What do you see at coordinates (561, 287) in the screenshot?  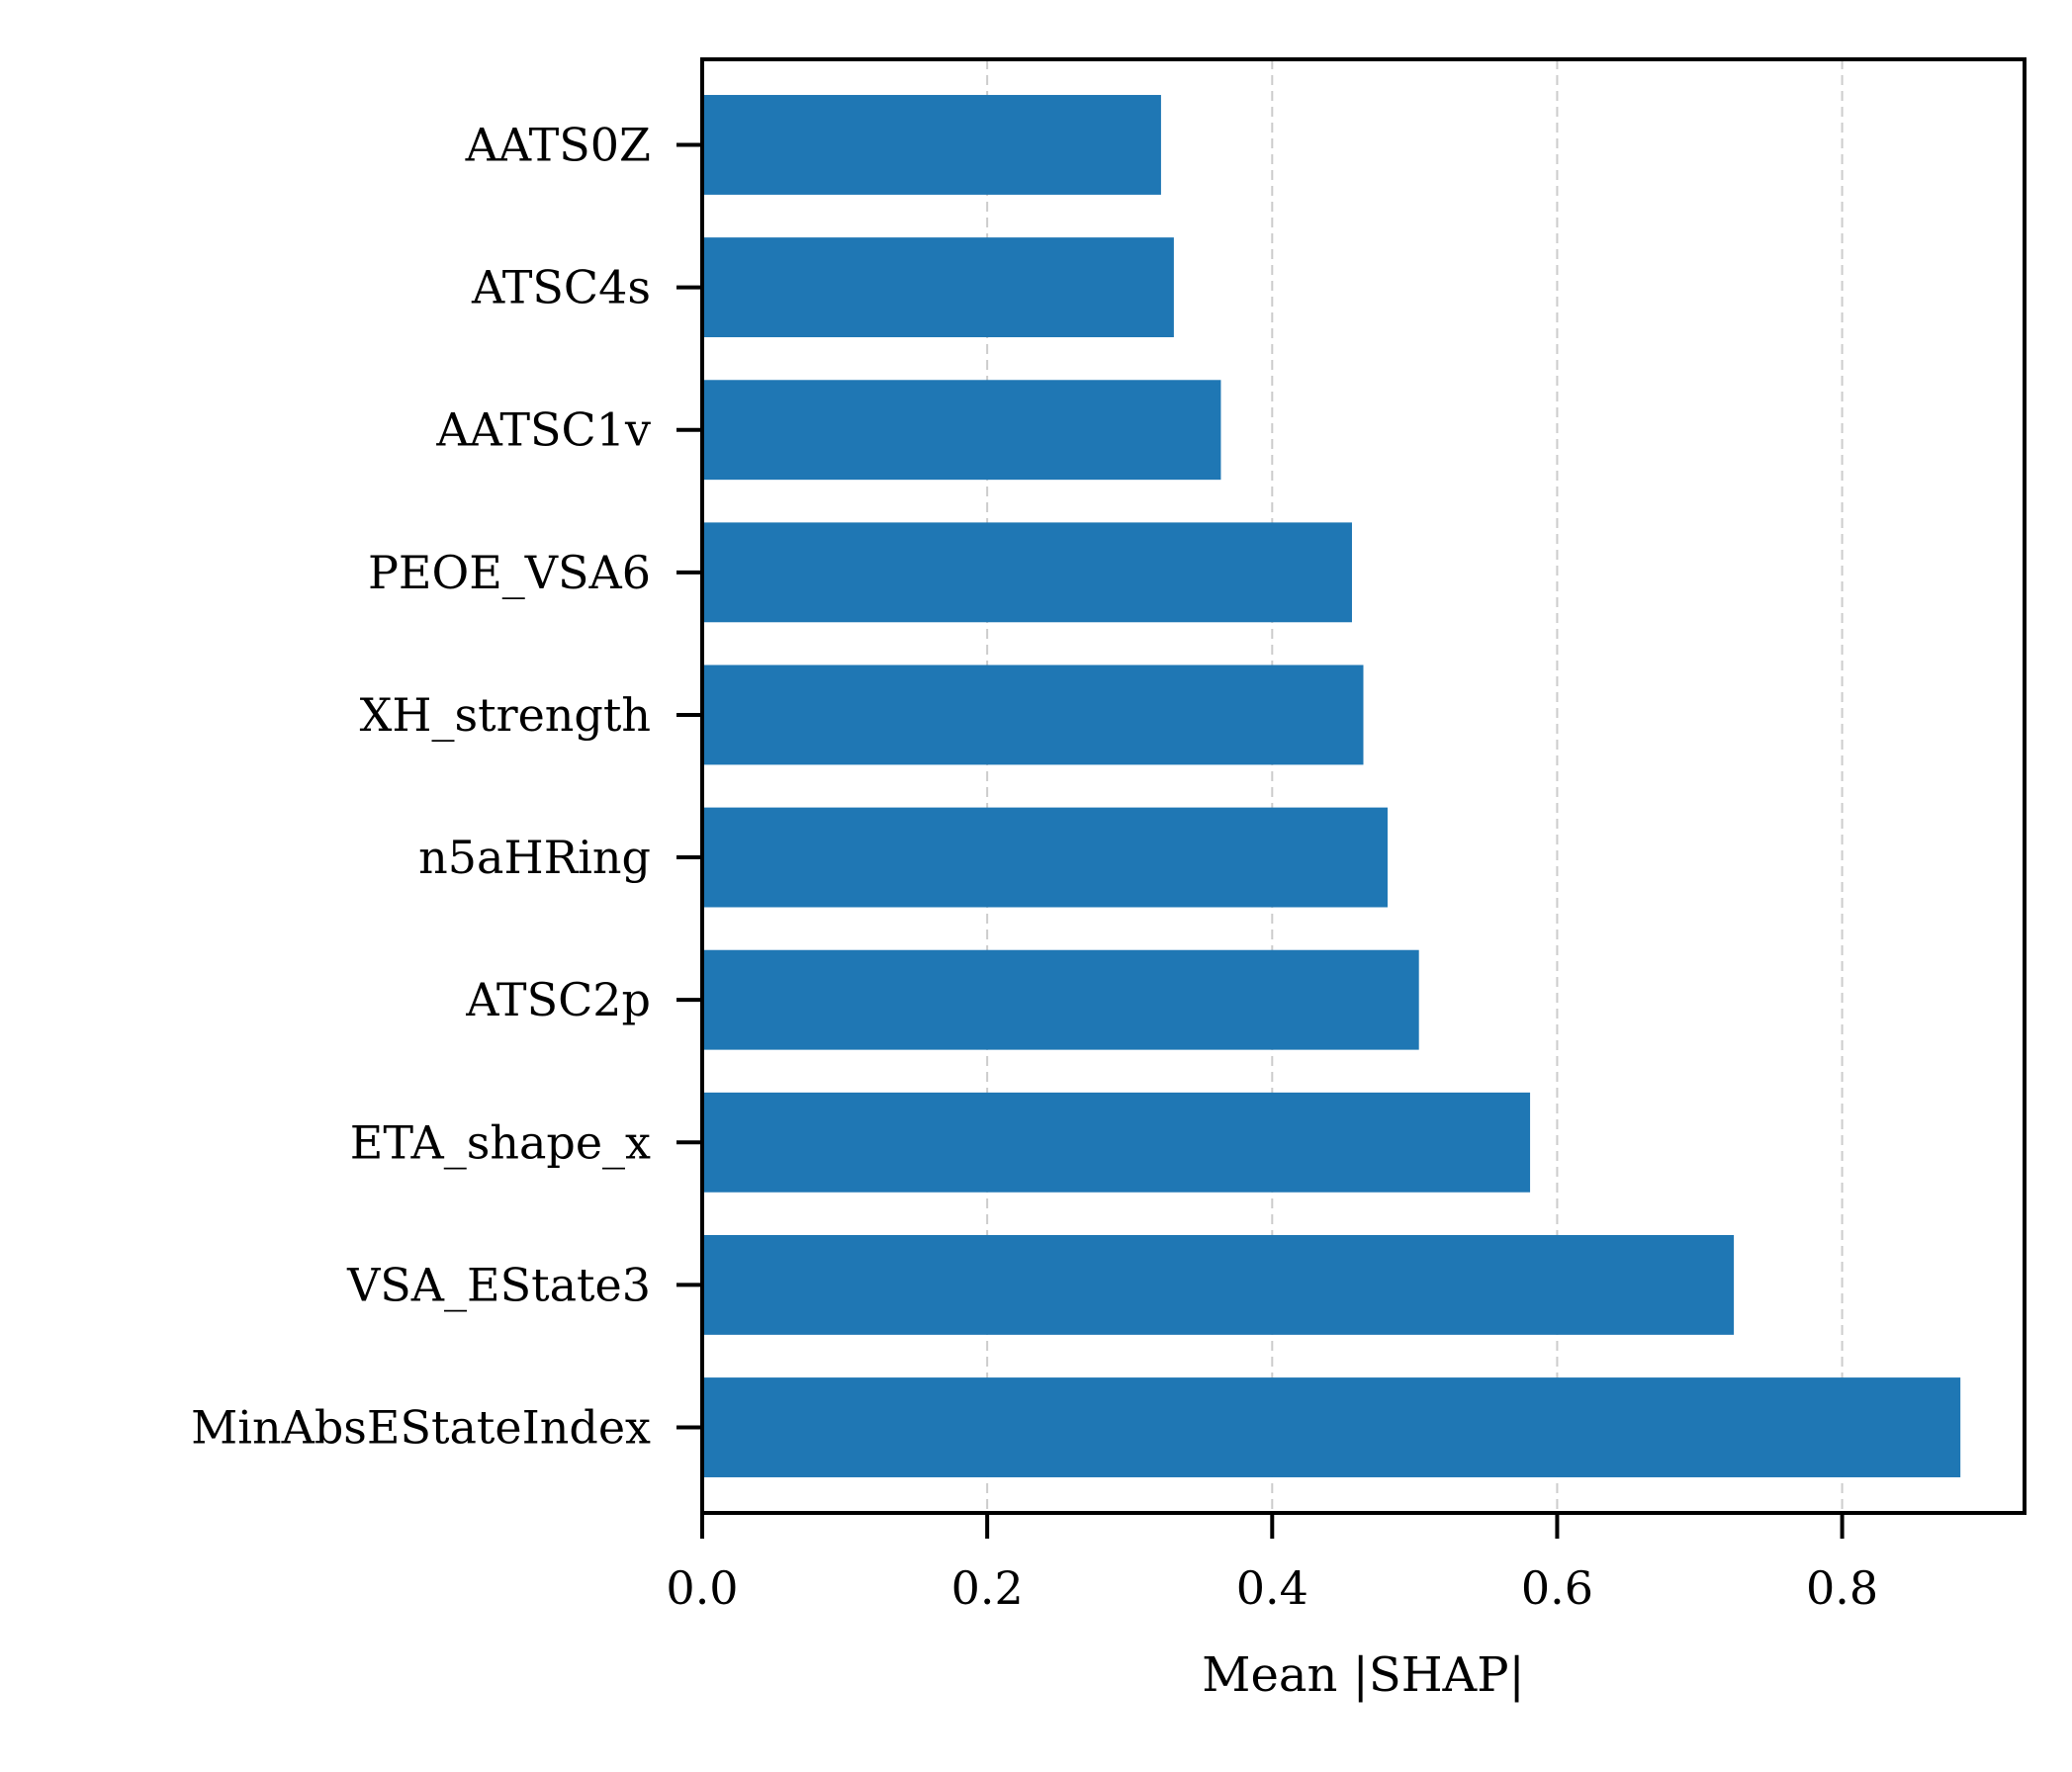 I see `y-tick-label: ATSC4s` at bounding box center [561, 287].